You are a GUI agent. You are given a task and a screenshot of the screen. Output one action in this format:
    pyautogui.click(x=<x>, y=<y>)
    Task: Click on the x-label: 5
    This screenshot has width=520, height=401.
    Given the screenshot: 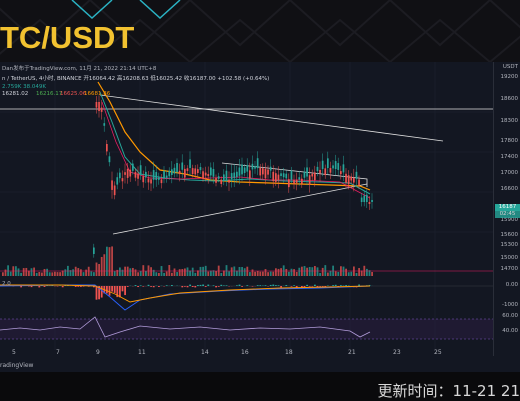 What is the action you would take?
    pyautogui.click(x=14, y=352)
    